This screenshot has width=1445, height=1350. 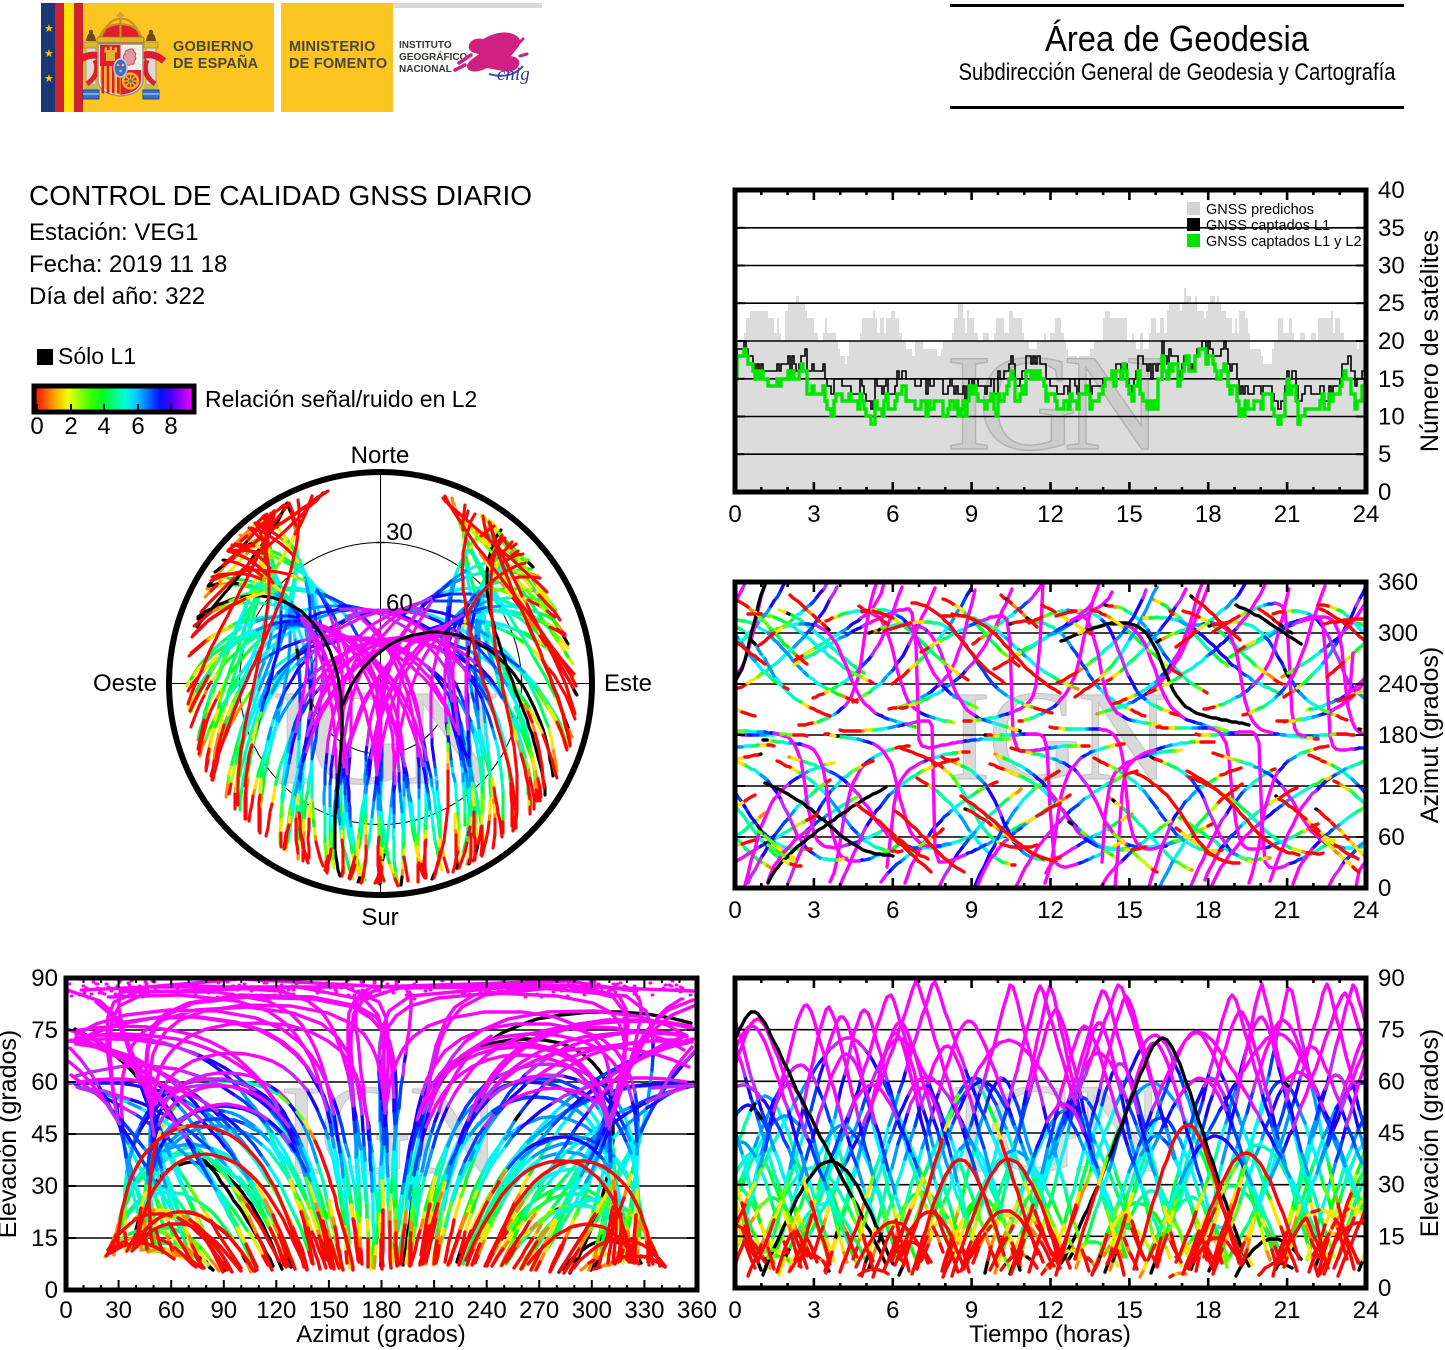 What do you see at coordinates (644, 1310) in the screenshot?
I see `svg-text: 330` at bounding box center [644, 1310].